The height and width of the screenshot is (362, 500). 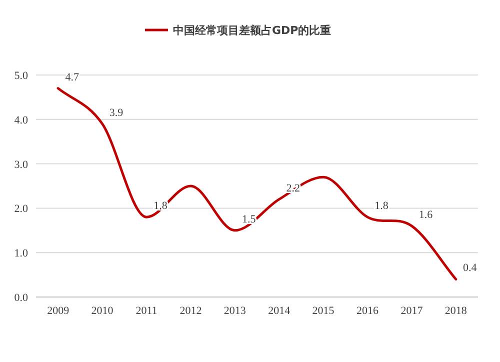 I want to click on legend: 中国经常项目差额占GDP的比重, so click(x=238, y=30).